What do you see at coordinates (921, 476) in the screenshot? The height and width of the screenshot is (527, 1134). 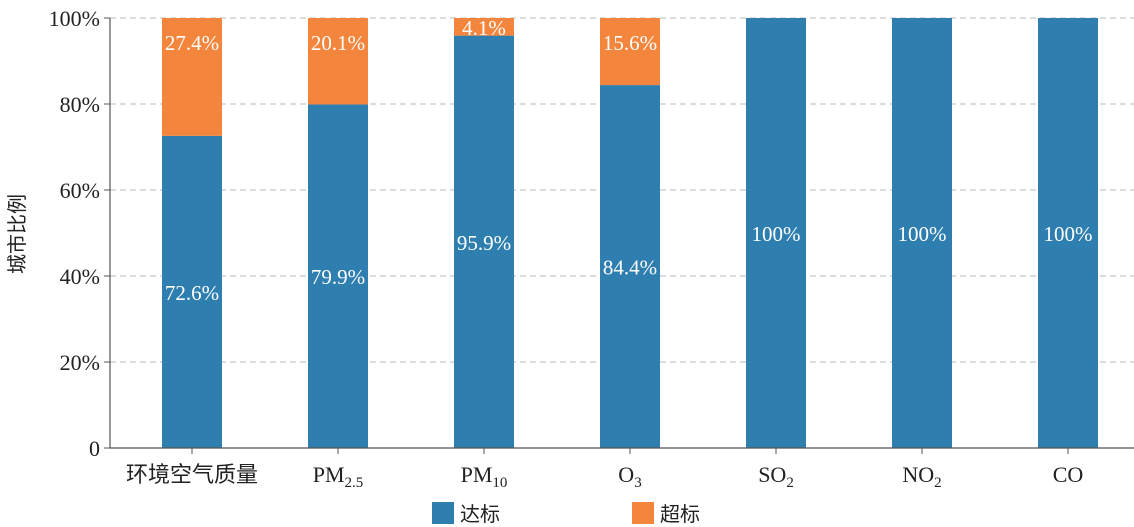 I see `x-tick-label: NO2` at bounding box center [921, 476].